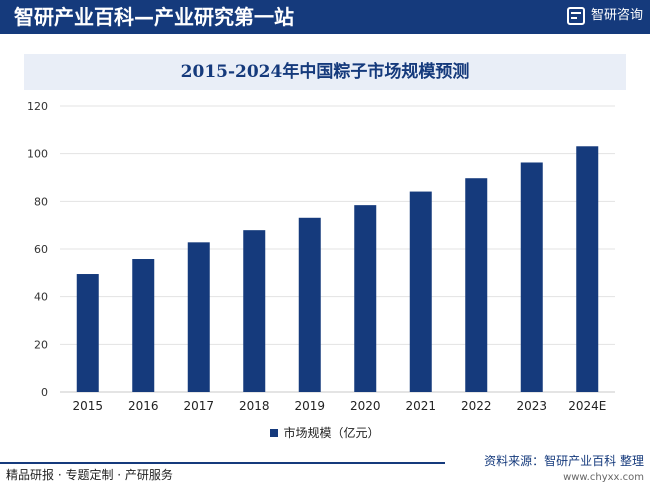 The width and height of the screenshot is (650, 487). Describe the element at coordinates (222, 463) in the screenshot. I see `footer-divider` at that location.